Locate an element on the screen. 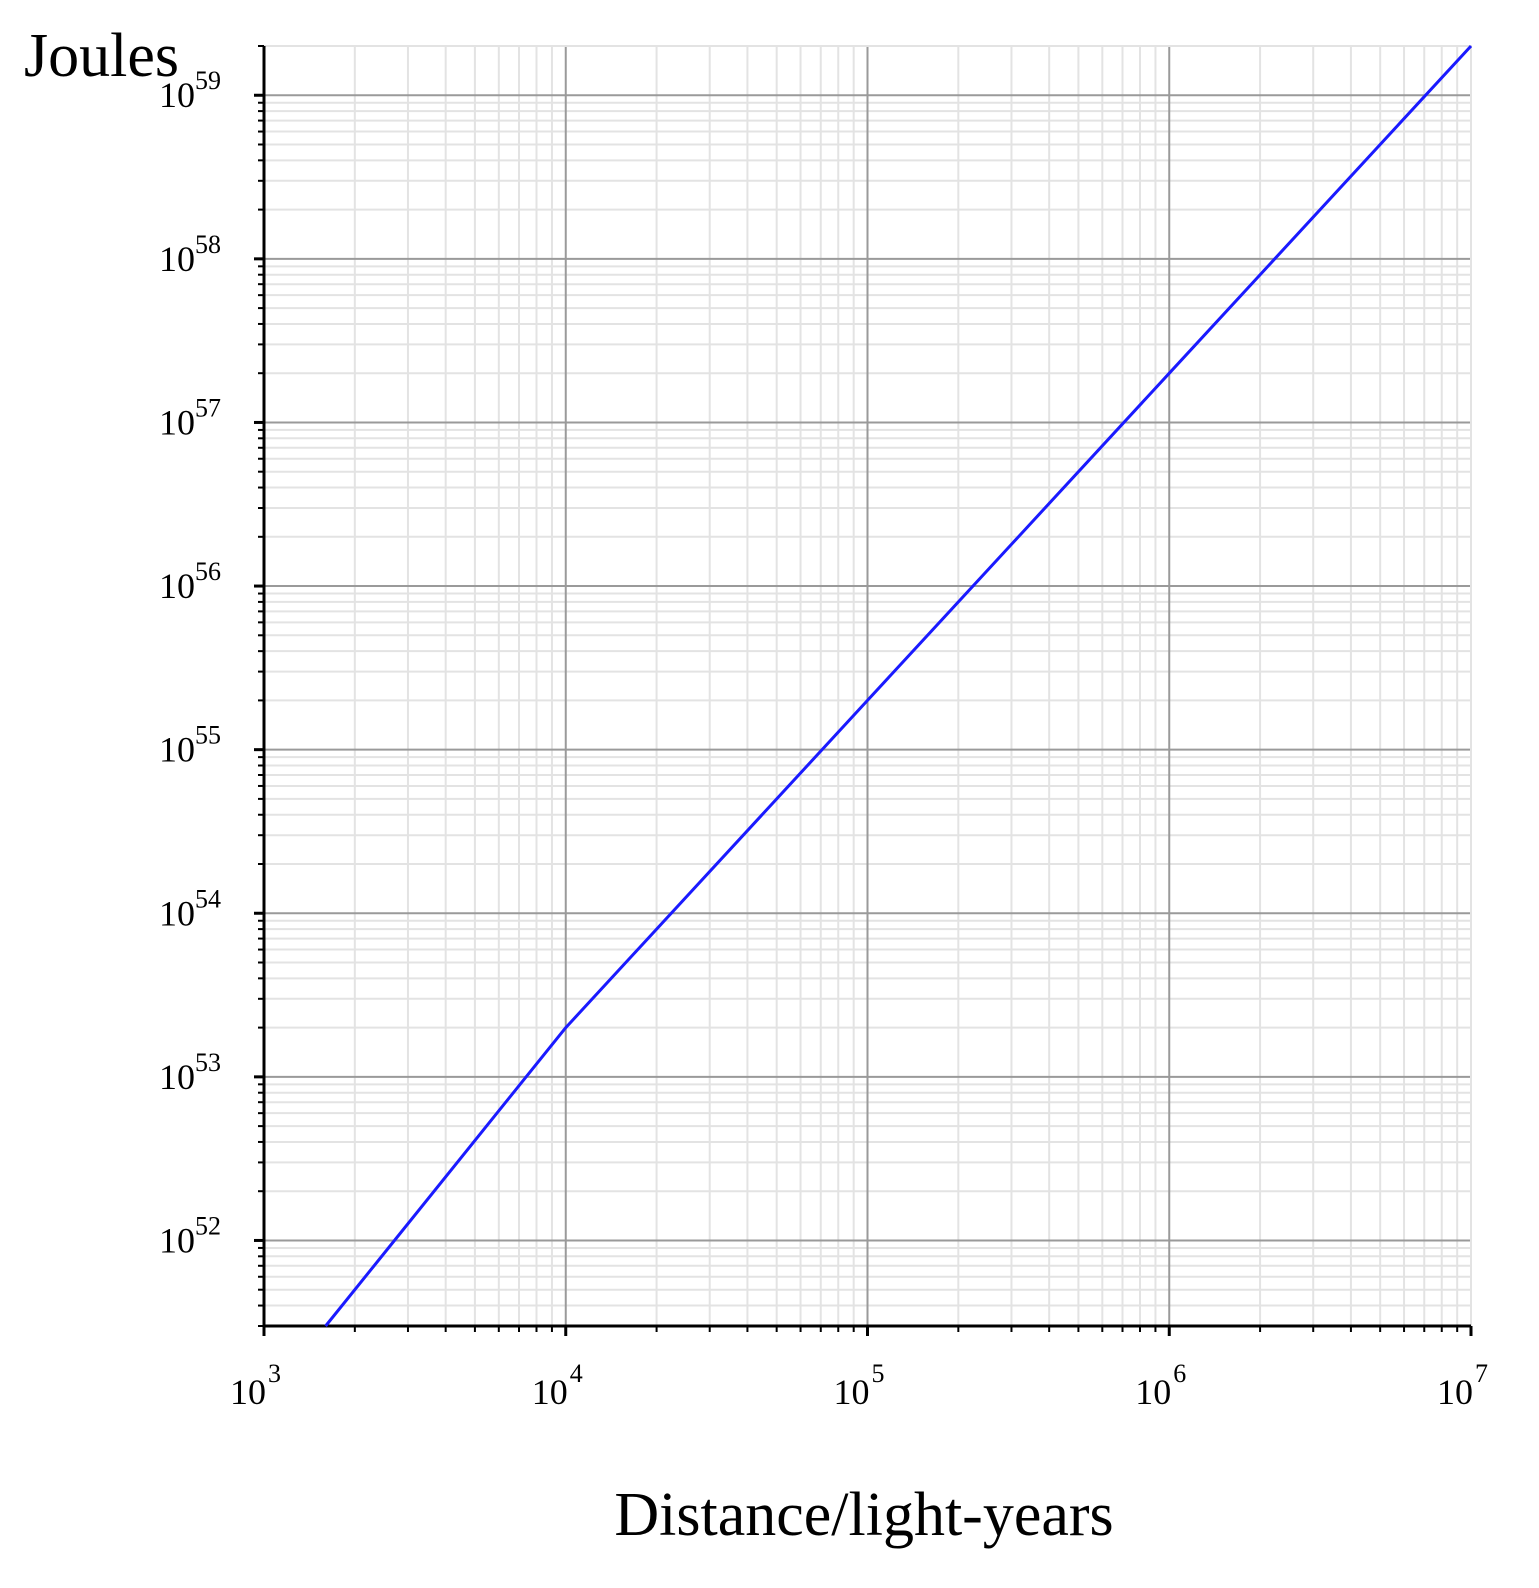  x-axis-label: Distance/light-years is located at coordinates (863, 1515).